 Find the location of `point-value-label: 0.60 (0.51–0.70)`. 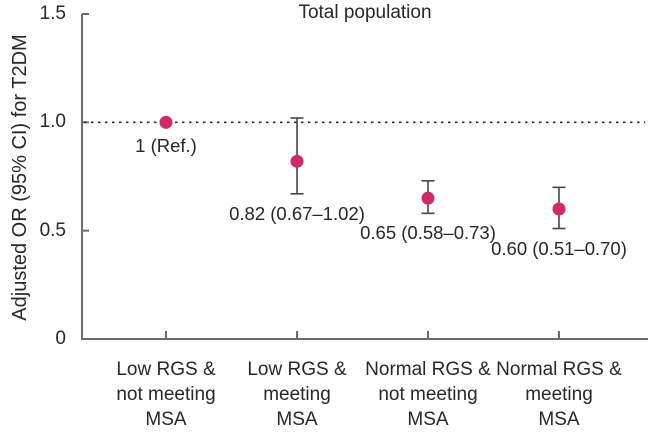

point-value-label: 0.60 (0.51–0.70) is located at coordinates (559, 248).